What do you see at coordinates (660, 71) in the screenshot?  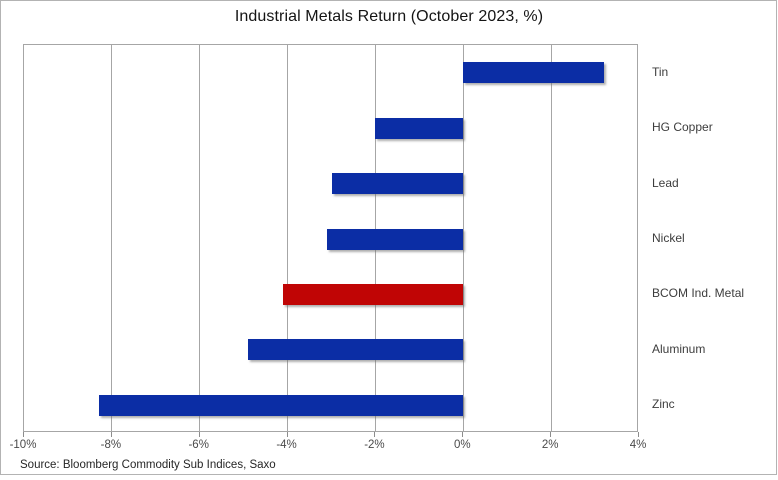 I see `category-label-tin: Tin` at bounding box center [660, 71].